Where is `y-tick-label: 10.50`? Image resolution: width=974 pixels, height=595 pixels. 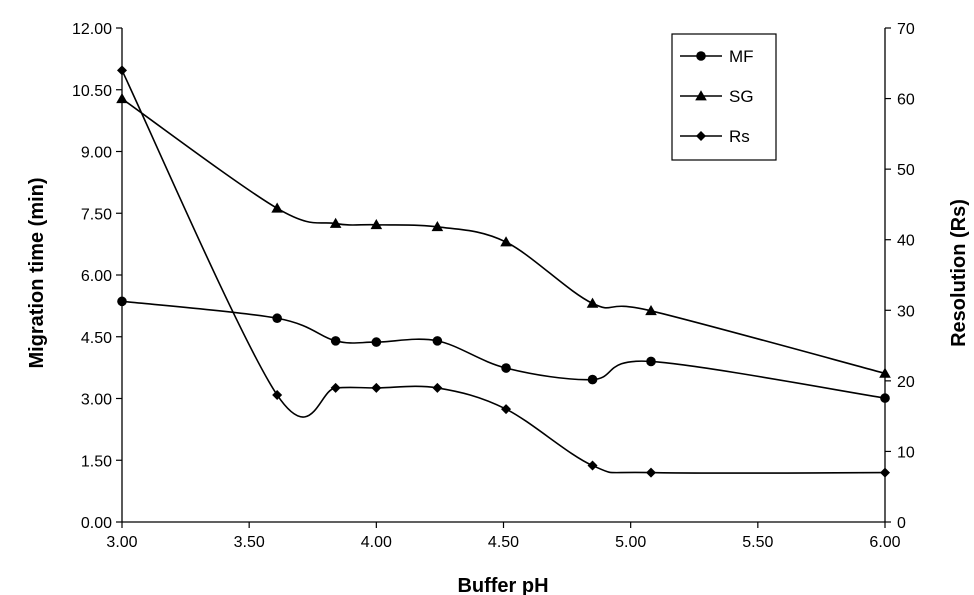 y-tick-label: 10.50 is located at coordinates (92, 91).